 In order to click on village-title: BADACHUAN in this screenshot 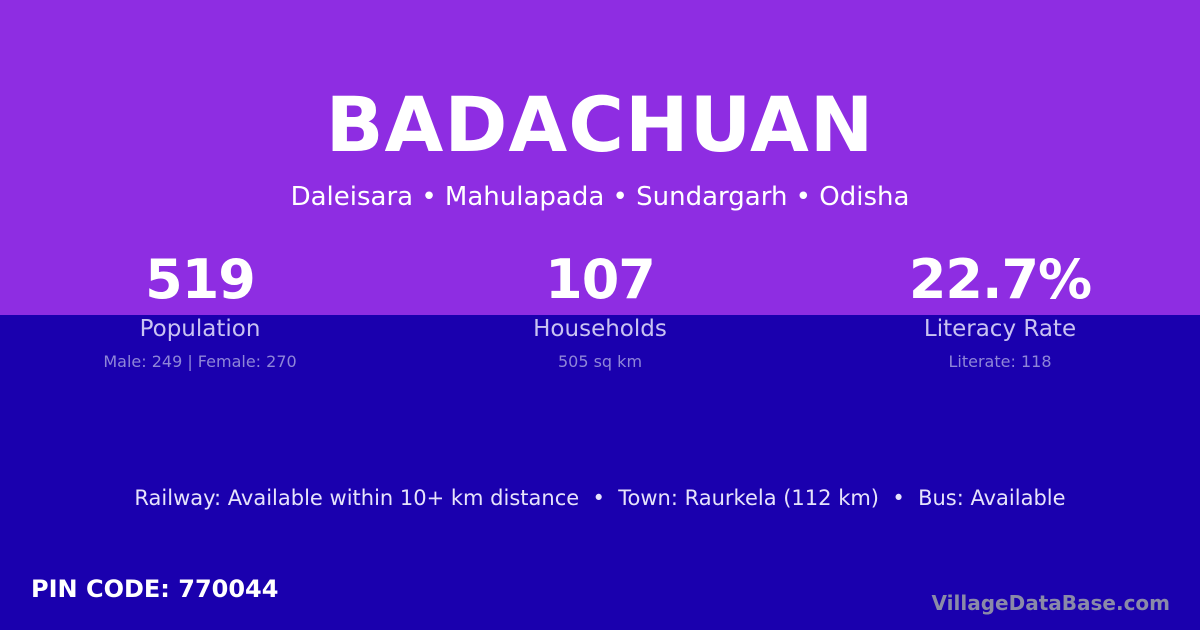, I will do `click(600, 124)`.